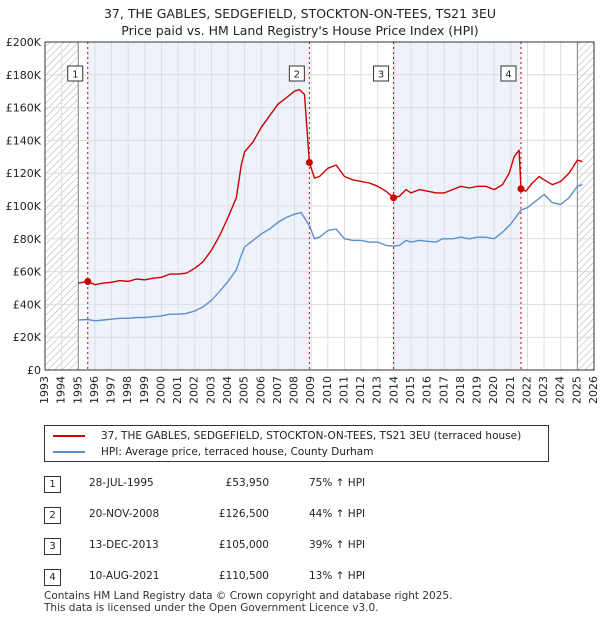 The width and height of the screenshot is (600, 620). What do you see at coordinates (337, 545) in the screenshot?
I see `sale-hpi-change: 39% ↑ HPI` at bounding box center [337, 545].